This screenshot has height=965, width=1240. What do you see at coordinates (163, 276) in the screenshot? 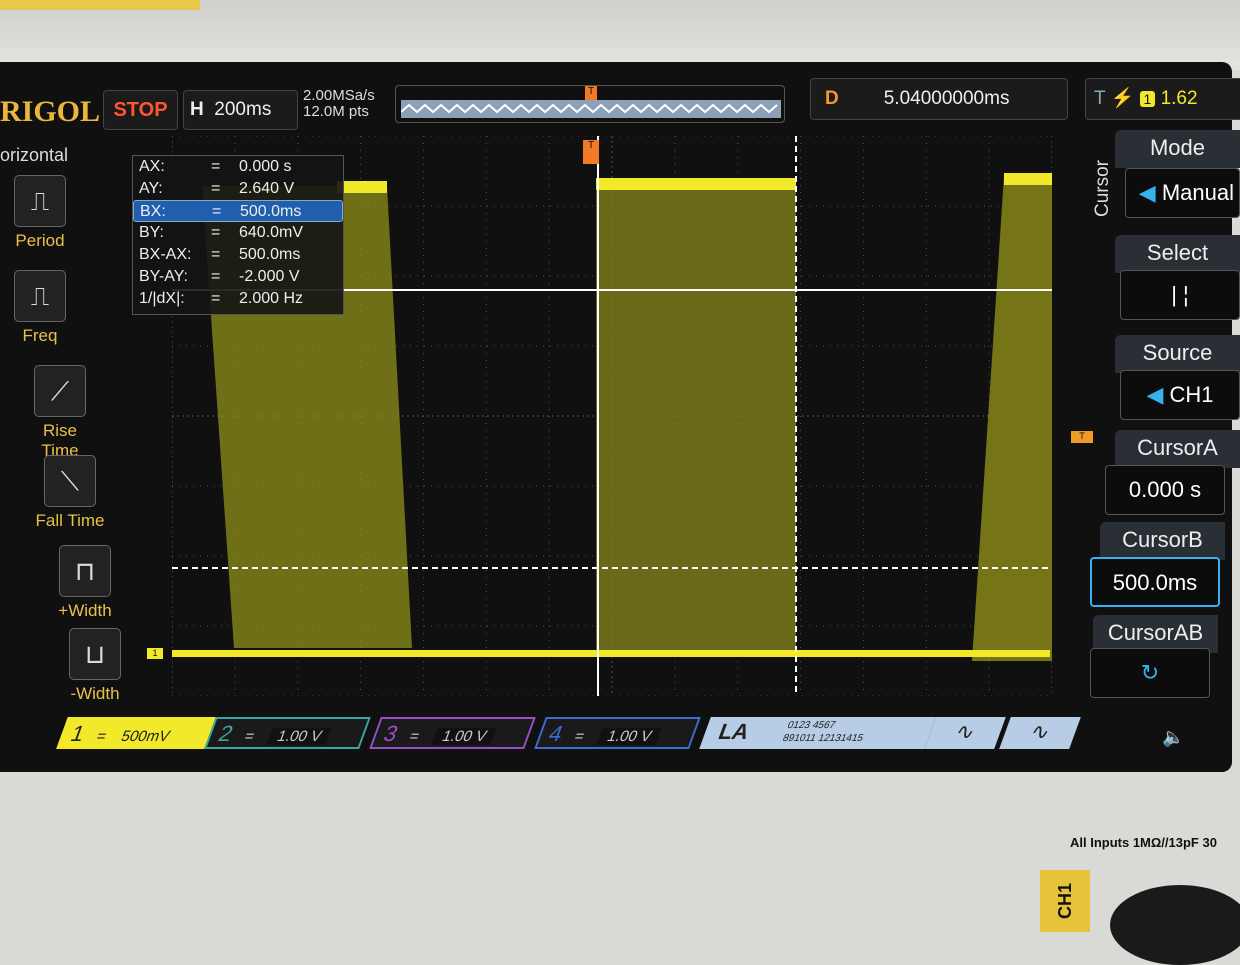
I see `readout-key: BY-AY:` at bounding box center [163, 276].